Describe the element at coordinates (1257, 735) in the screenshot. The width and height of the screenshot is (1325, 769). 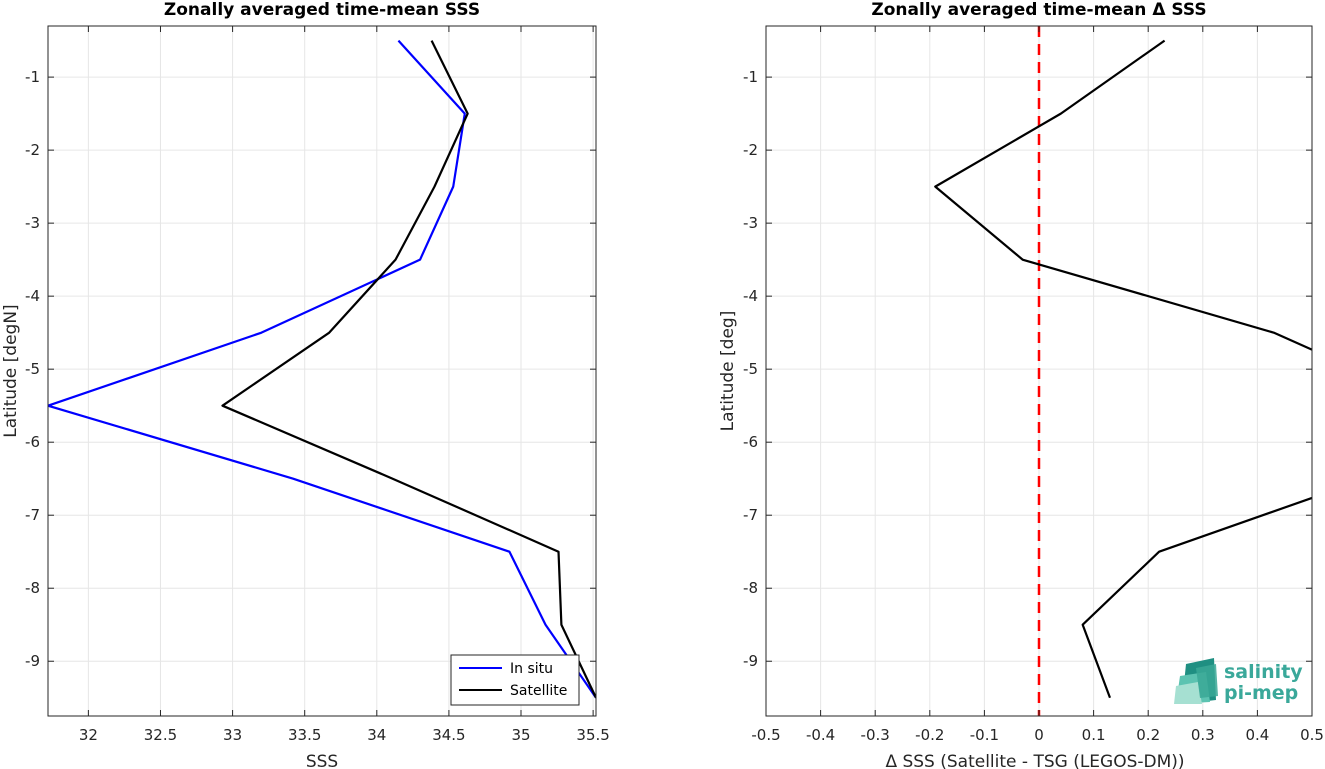
I see `x-tick-label: 0.4` at that location.